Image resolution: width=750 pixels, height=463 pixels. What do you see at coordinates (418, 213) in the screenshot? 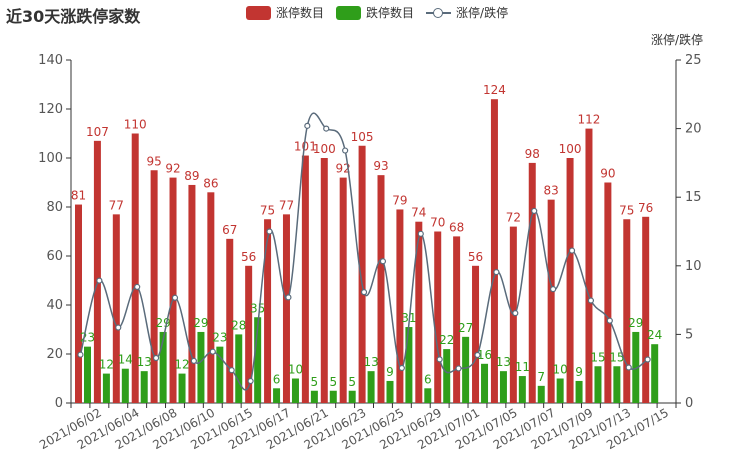
I see `bar-label-limit-up: 74` at bounding box center [418, 213].